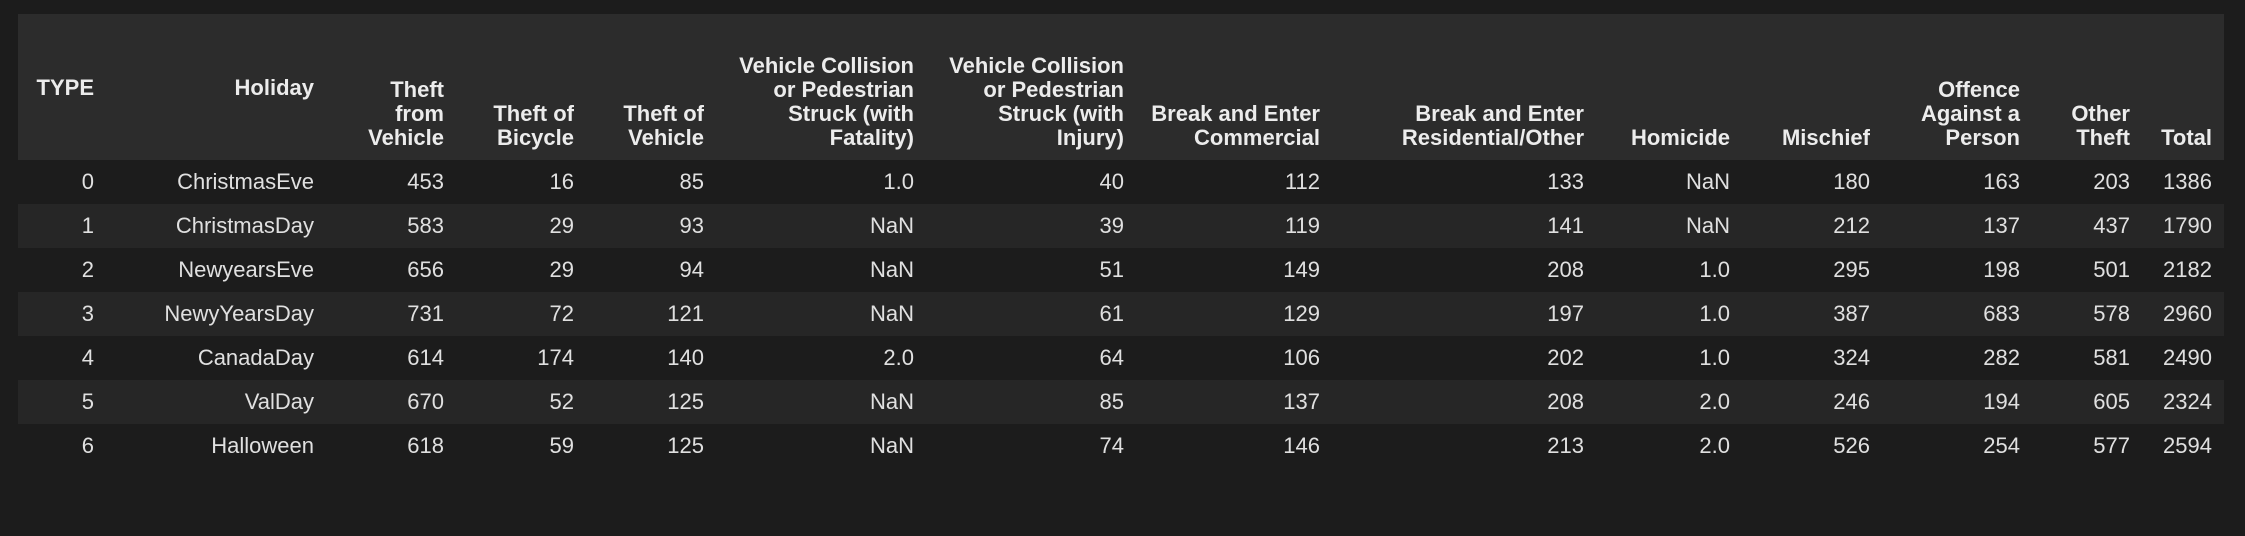 The width and height of the screenshot is (2245, 536). I want to click on total-cell: 2594, so click(2187, 445).